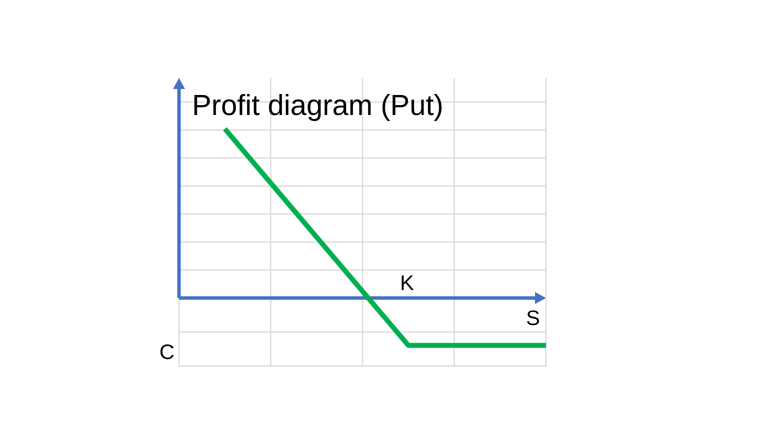  What do you see at coordinates (407, 283) in the screenshot?
I see `annotation: K` at bounding box center [407, 283].